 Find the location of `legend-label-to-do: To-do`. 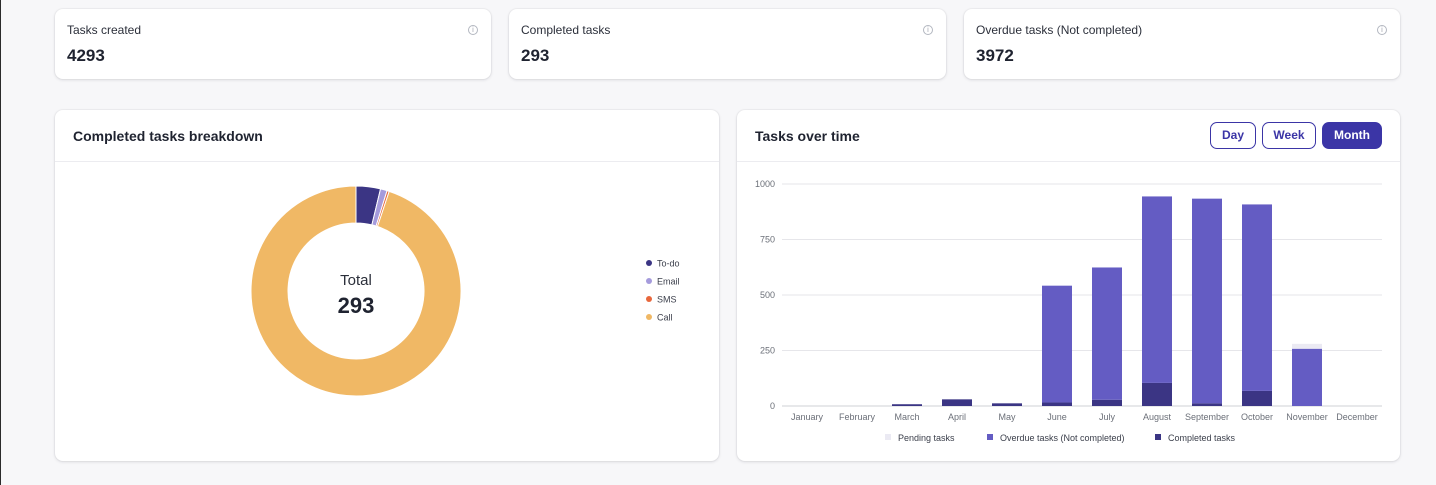

legend-label-to-do: To-do is located at coordinates (668, 264).